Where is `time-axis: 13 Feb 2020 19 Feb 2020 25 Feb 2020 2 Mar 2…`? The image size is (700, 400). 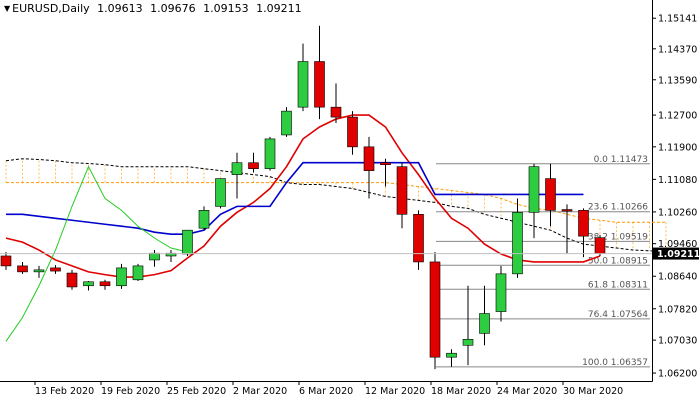 time-axis: 13 Feb 2020 19 Feb 2020 25 Feb 2020 2 Mar 2… is located at coordinates (328, 389).